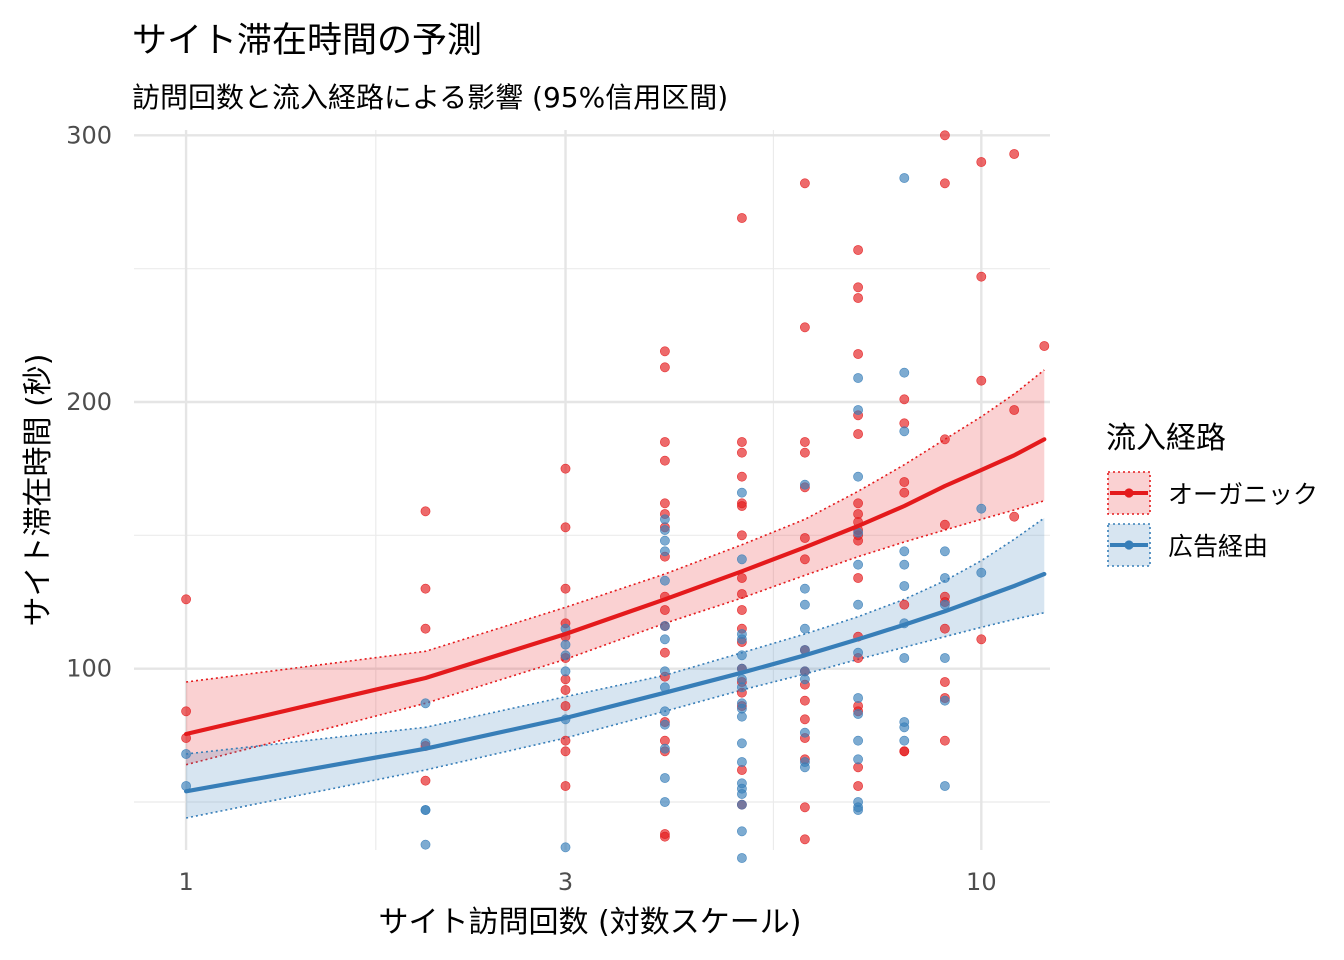  Describe the element at coordinates (89, 135) in the screenshot. I see `y-tick-label-2: 300` at that location.